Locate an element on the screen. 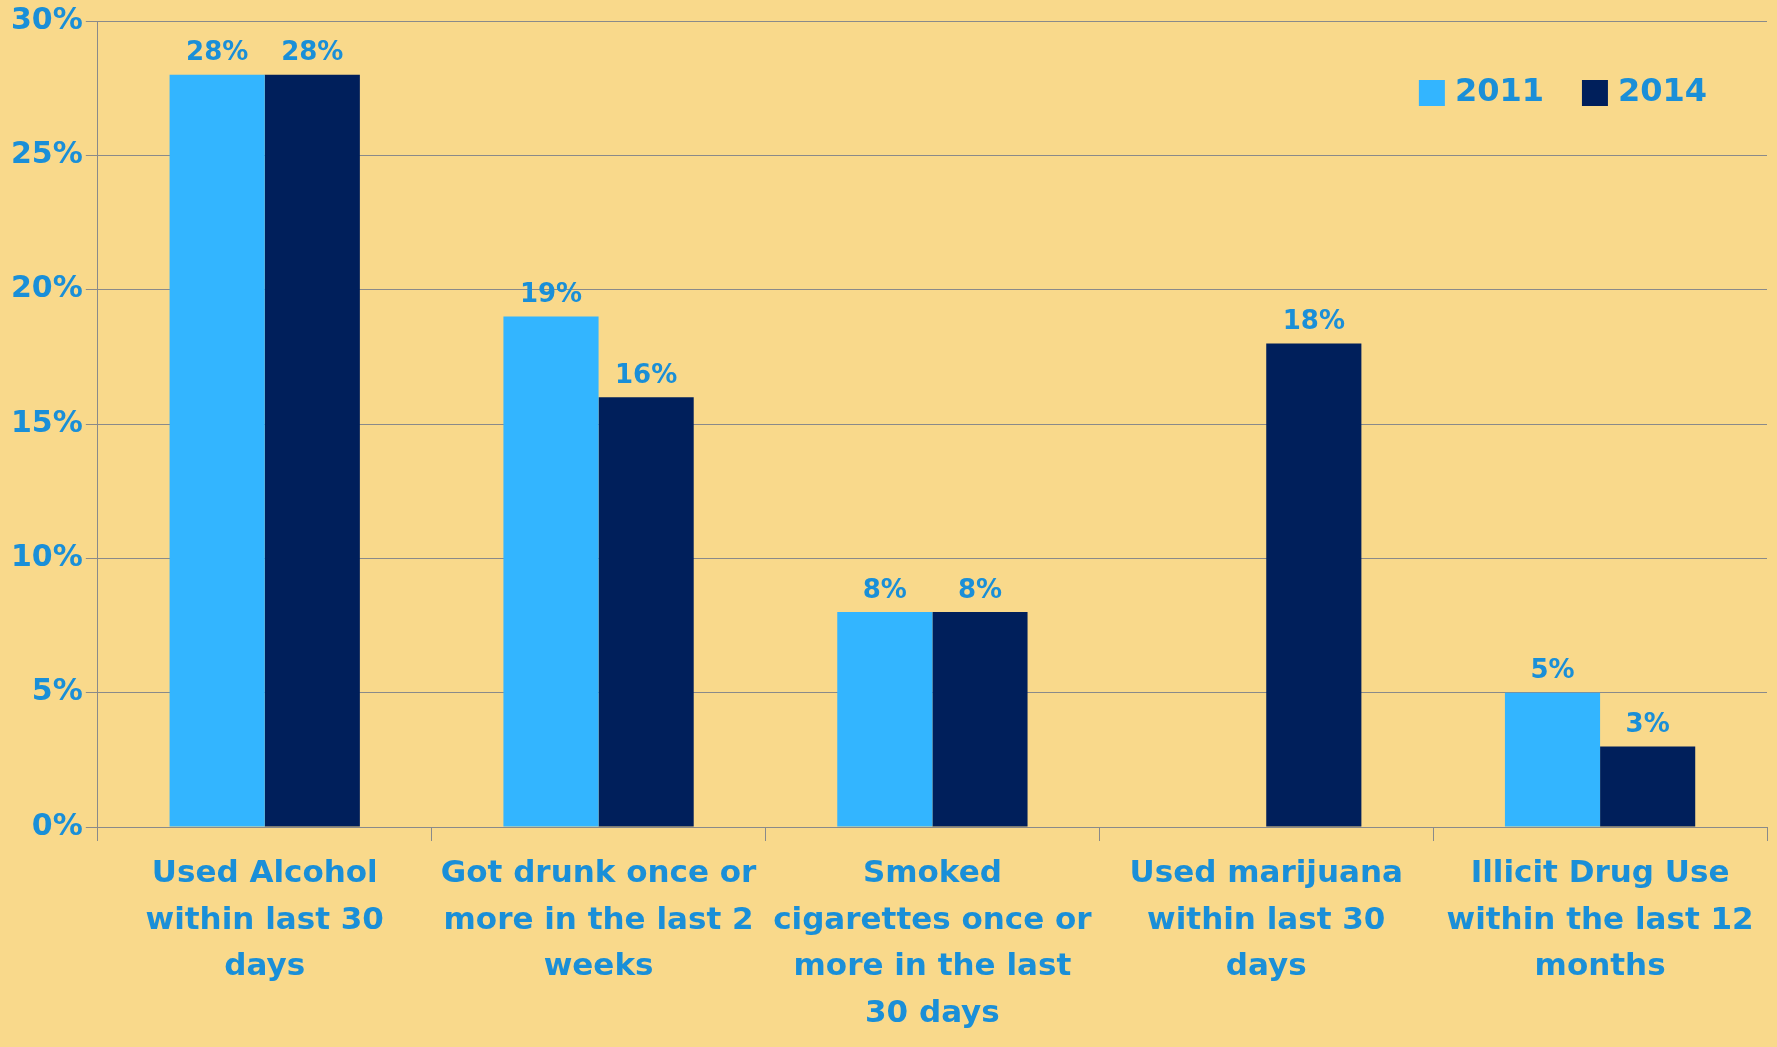 This screenshot has height=1047, width=1777. x-tick-label: Illicit Drug Use within the last 12 months is located at coordinates (1600, 918).